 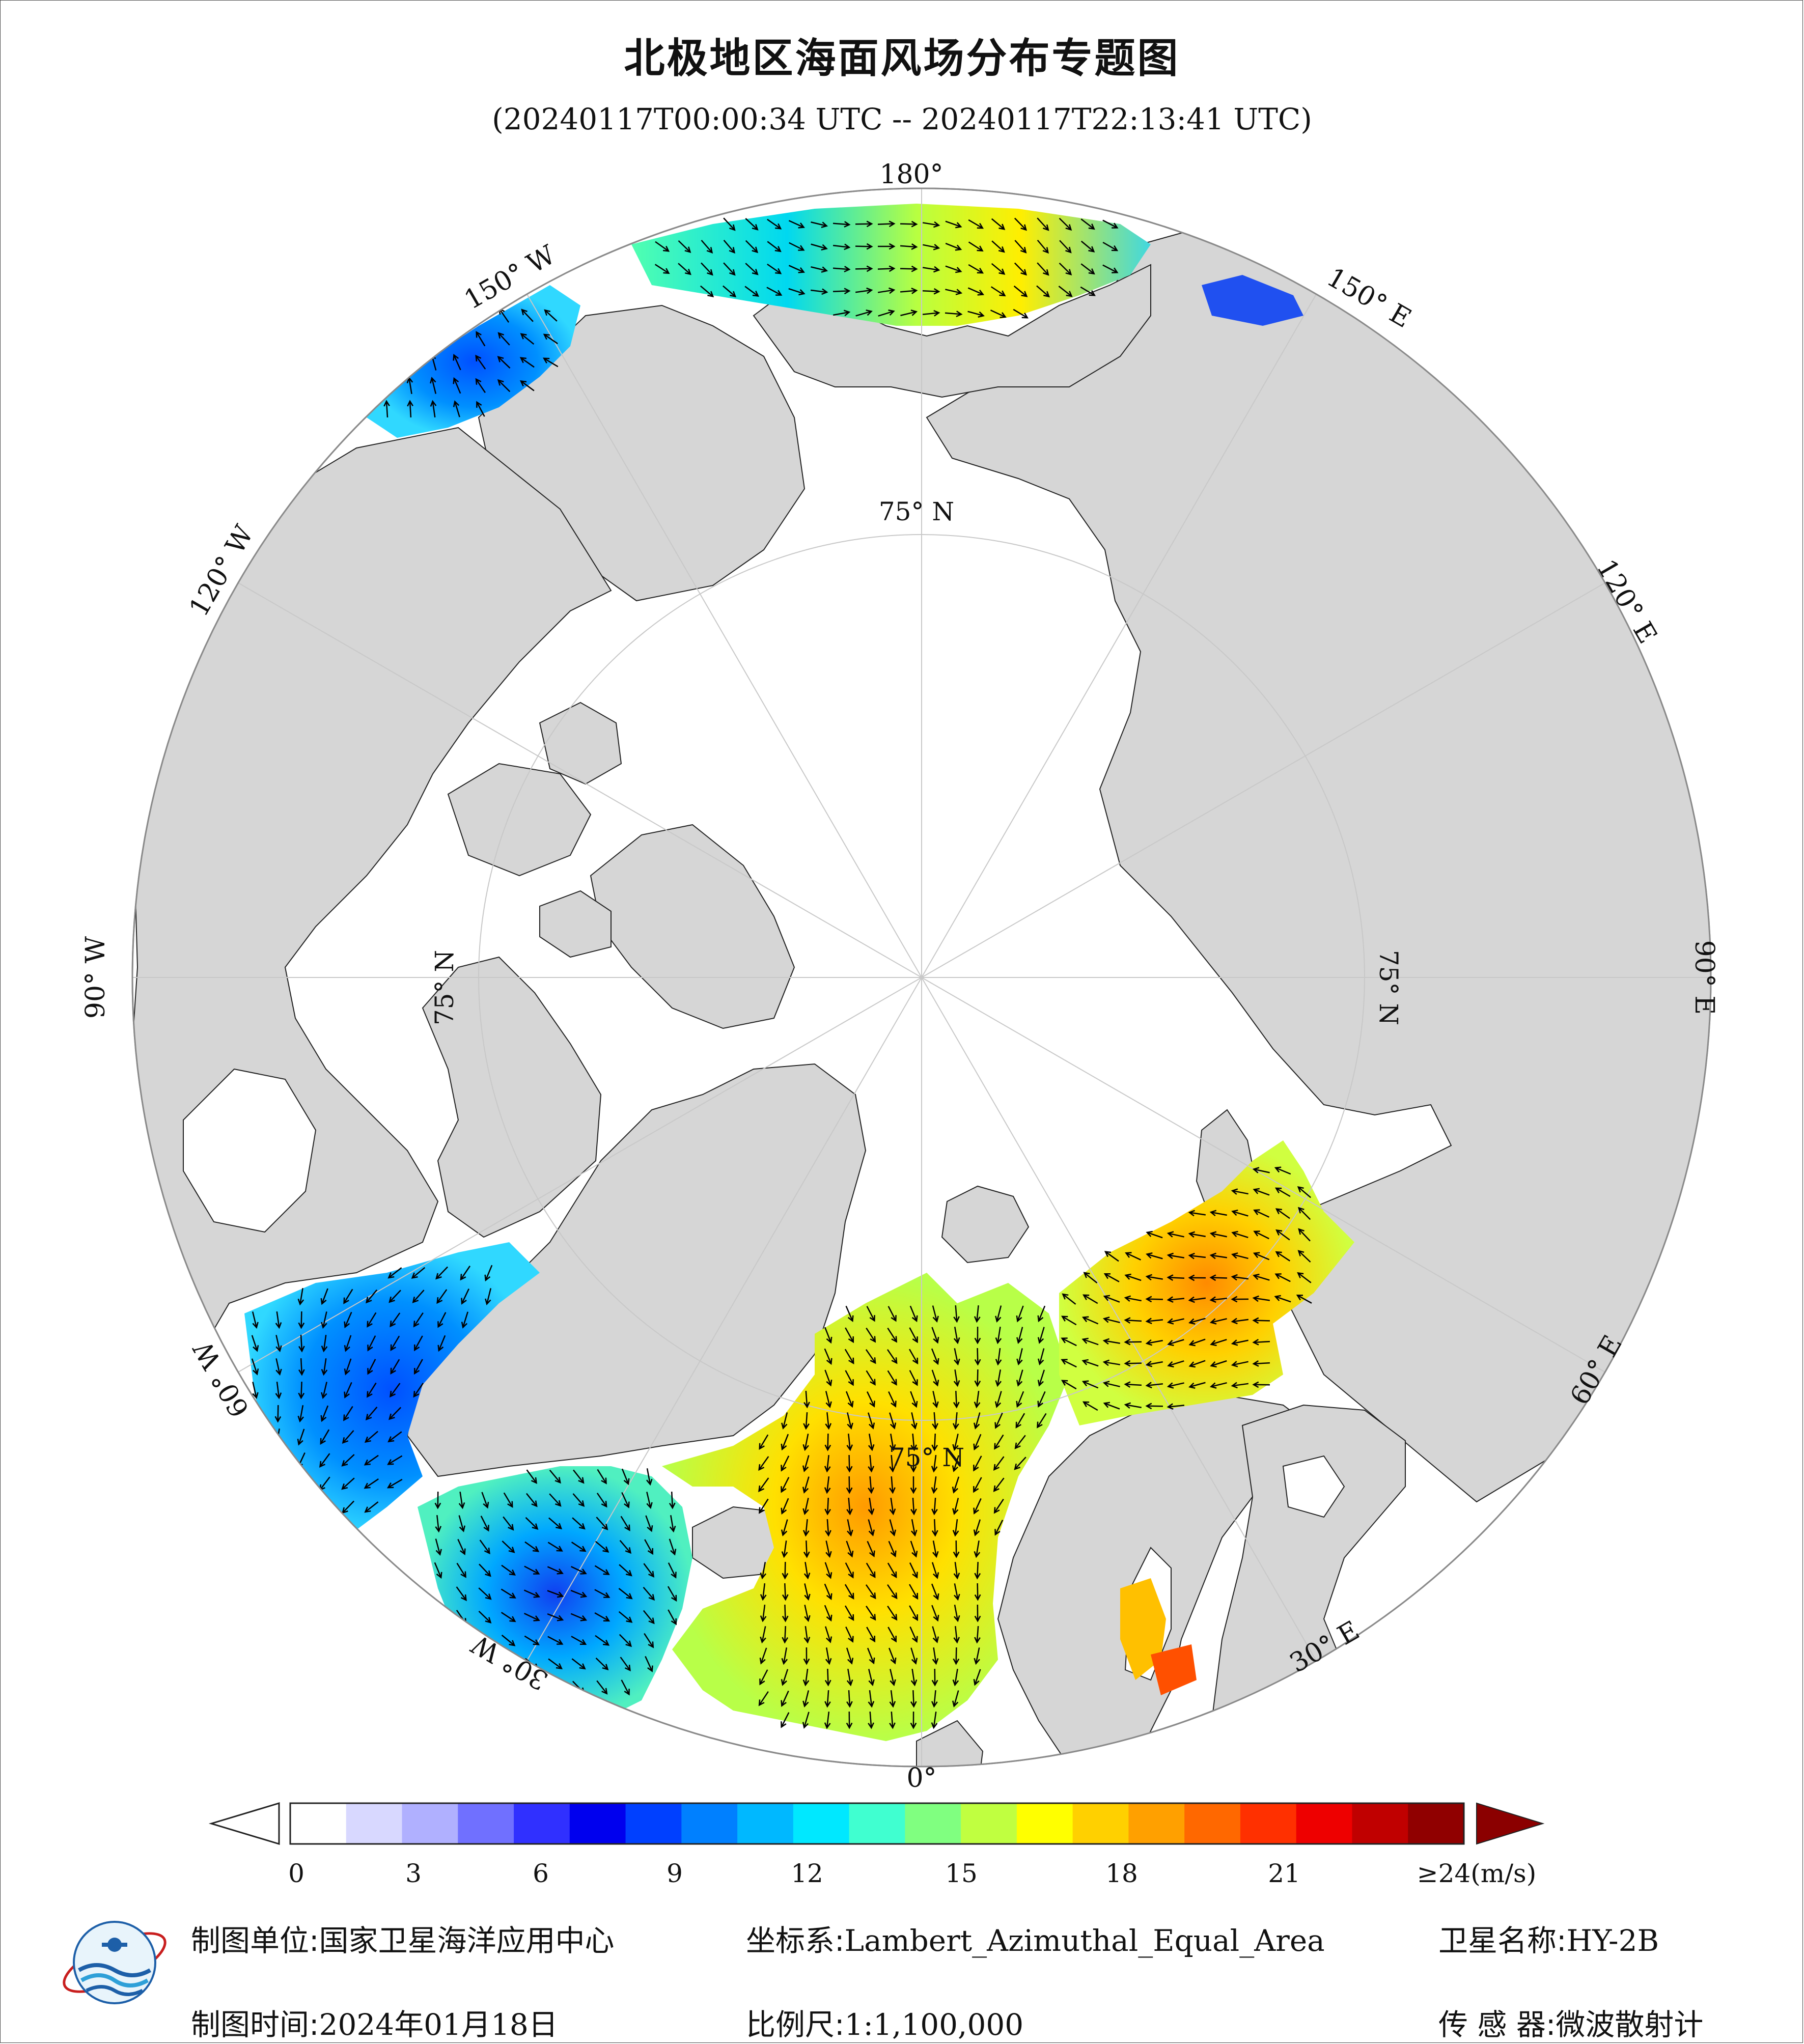 What do you see at coordinates (467, 1940) in the screenshot?
I see `footer-unit-value: 国家卫星海洋应用中心` at bounding box center [467, 1940].